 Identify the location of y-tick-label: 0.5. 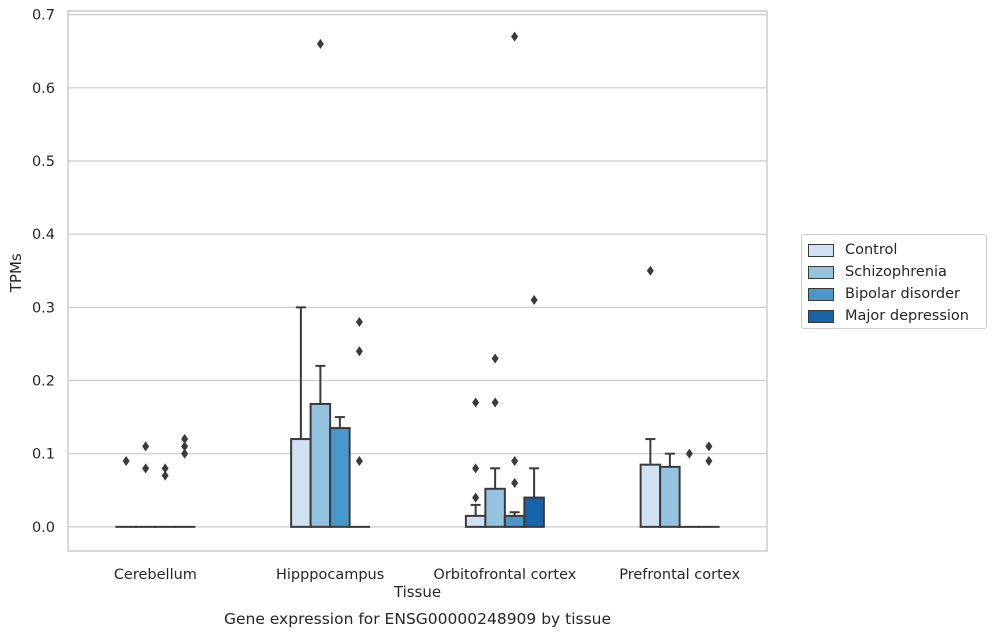
(43, 162).